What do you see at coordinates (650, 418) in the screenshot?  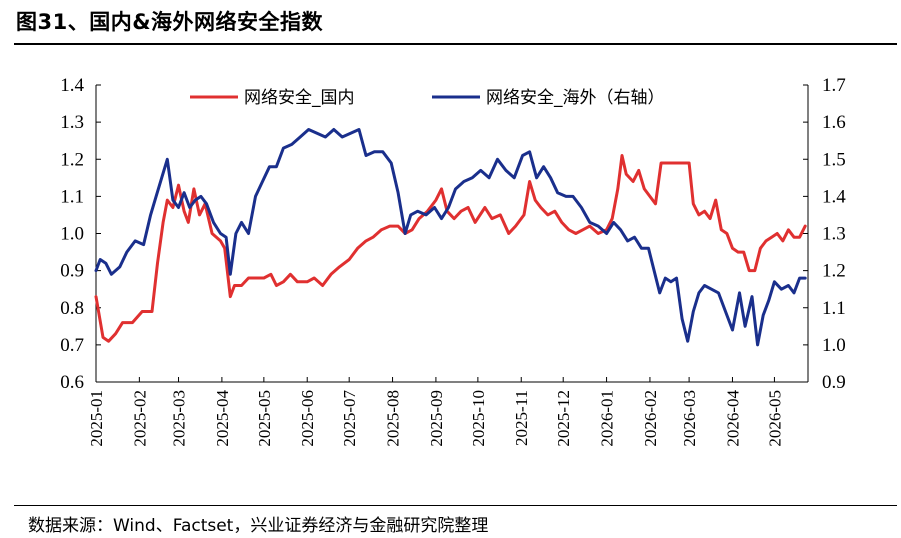 I see `x-tick-label: 2026-02` at bounding box center [650, 418].